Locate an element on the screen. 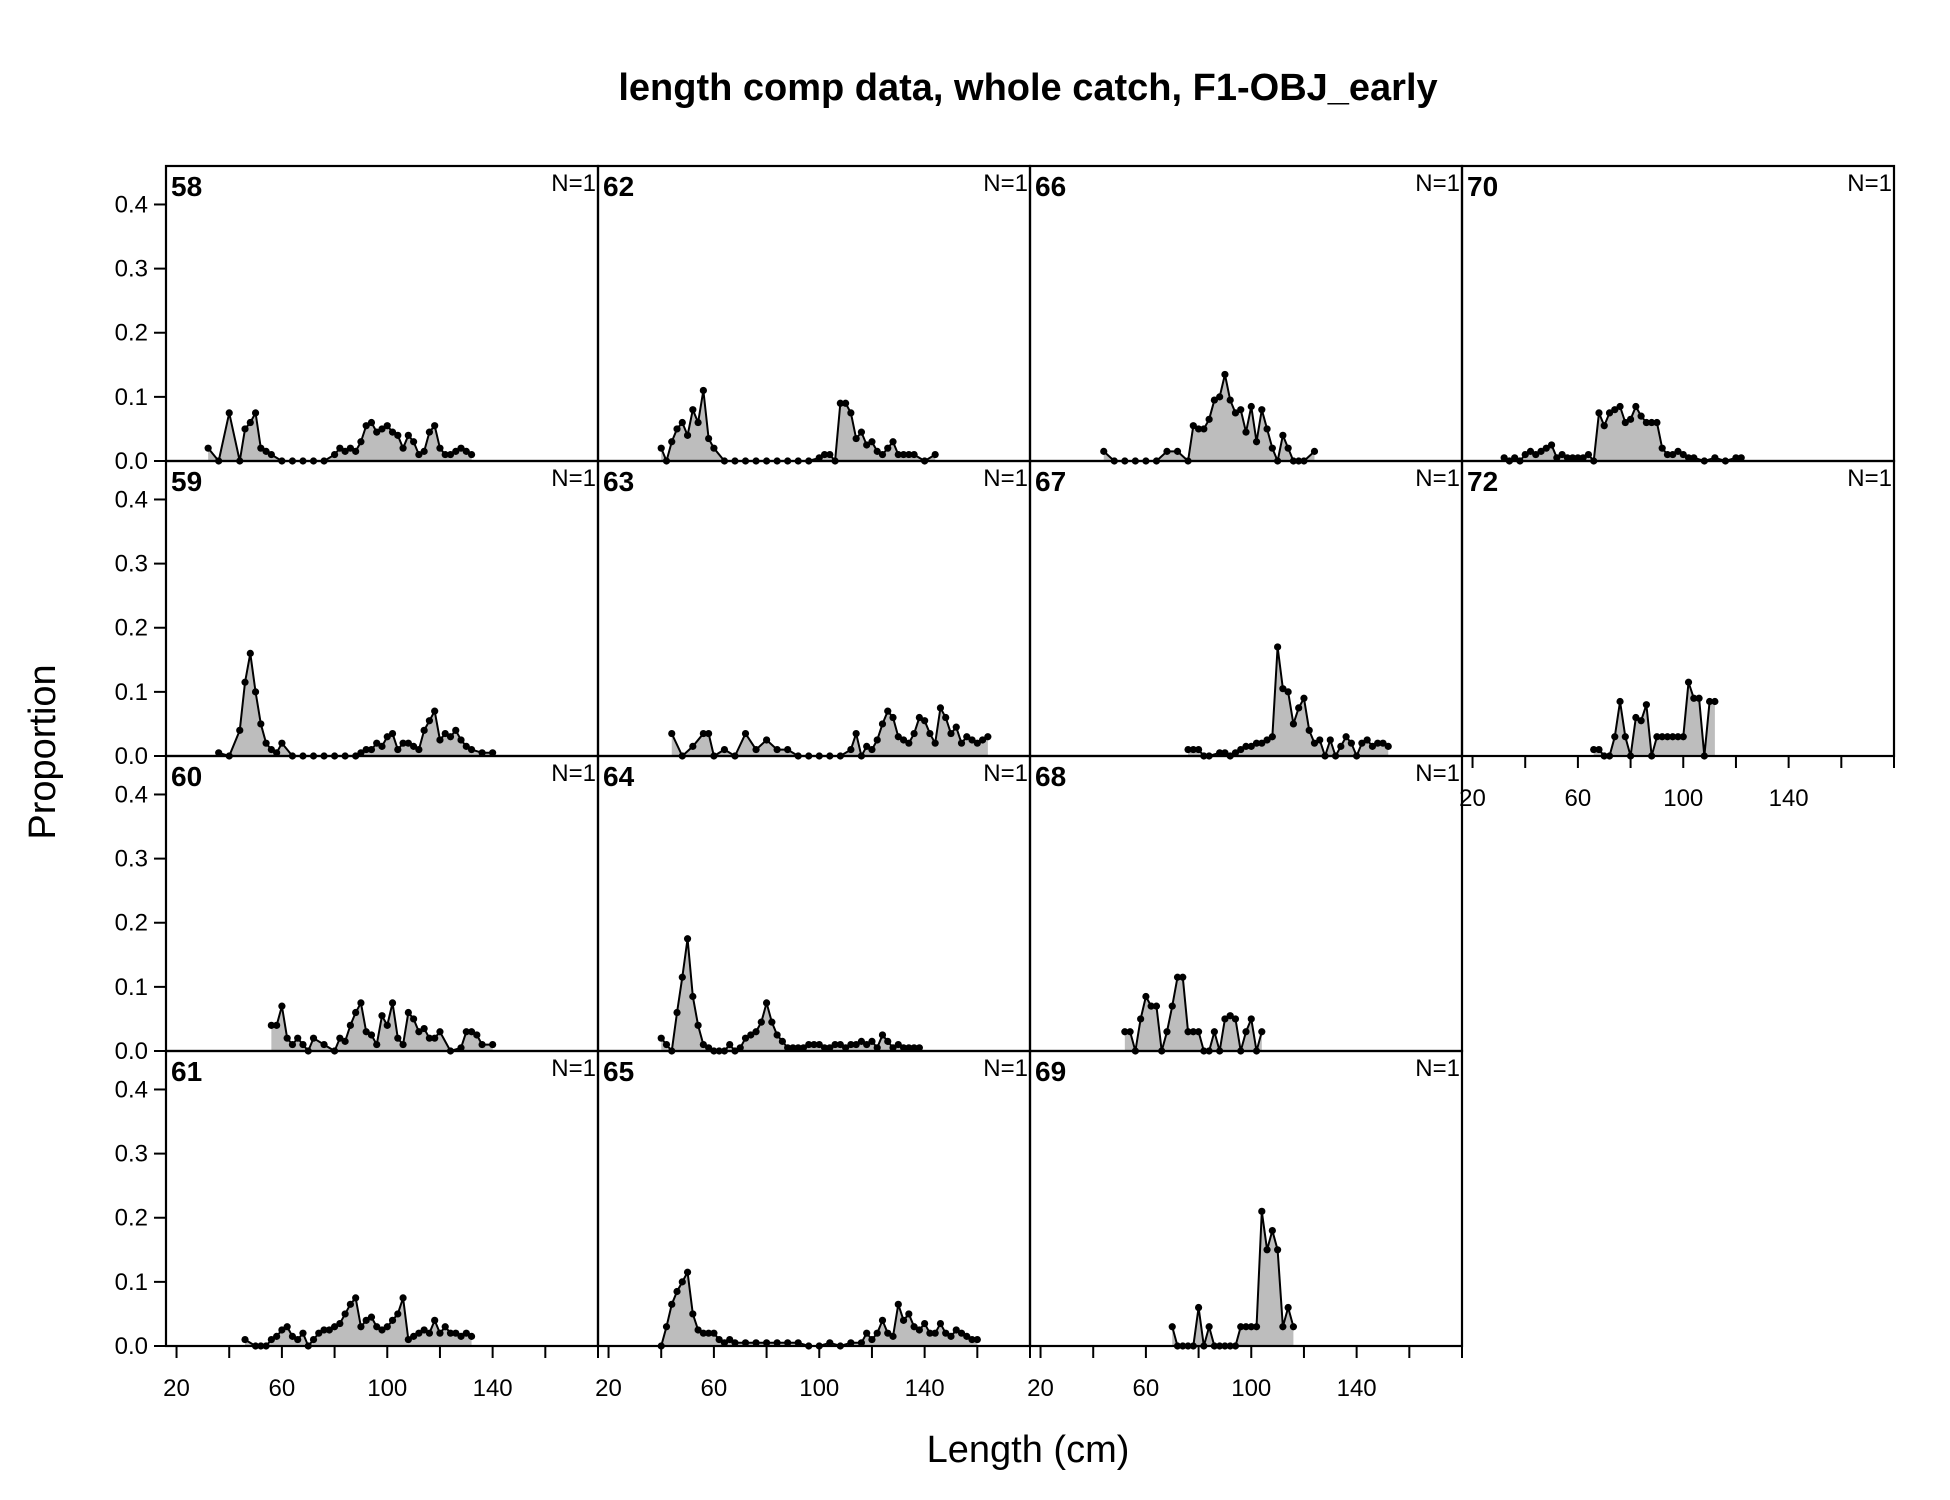  y-tick-label: 0.3 is located at coordinates (131, 269).